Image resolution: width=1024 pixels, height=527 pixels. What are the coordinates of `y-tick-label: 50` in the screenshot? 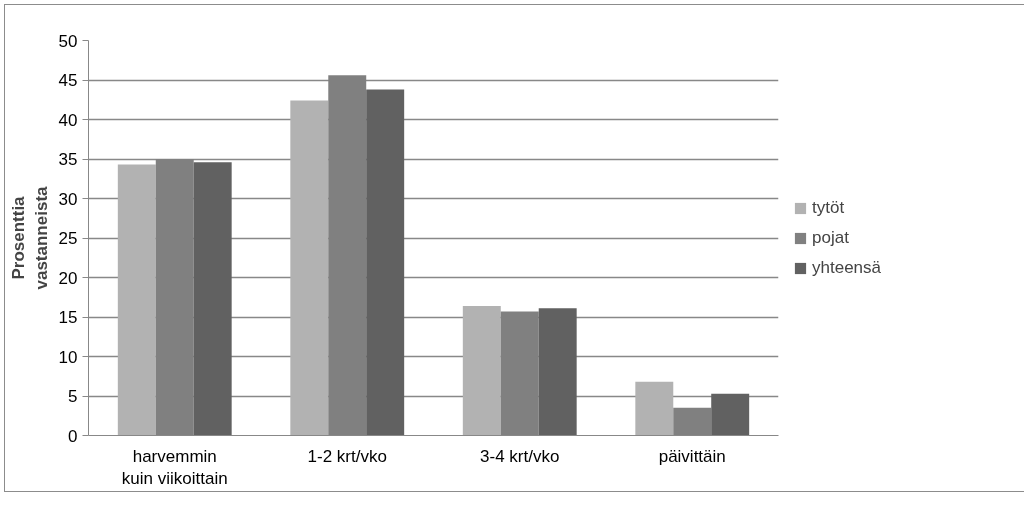 It's located at (68, 41).